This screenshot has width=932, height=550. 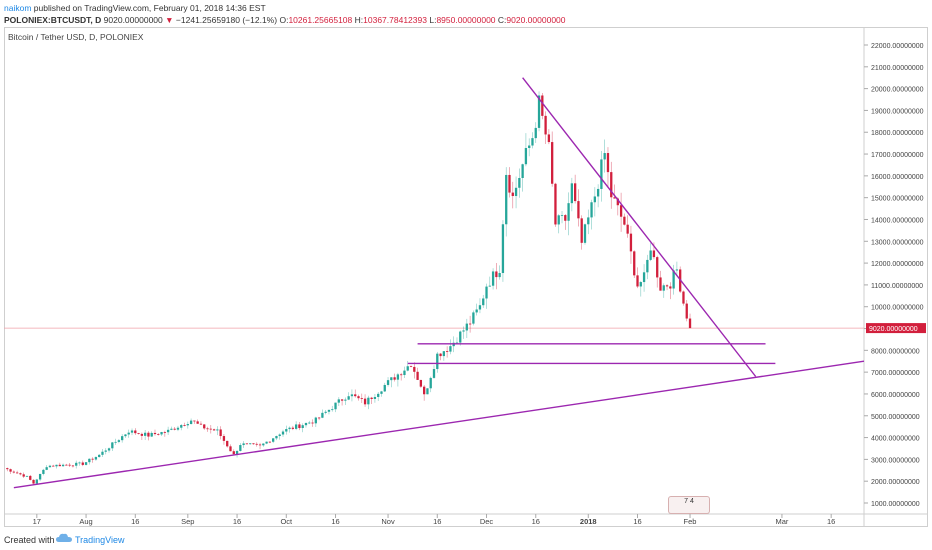 I want to click on open-label: O:, so click(x=284, y=20).